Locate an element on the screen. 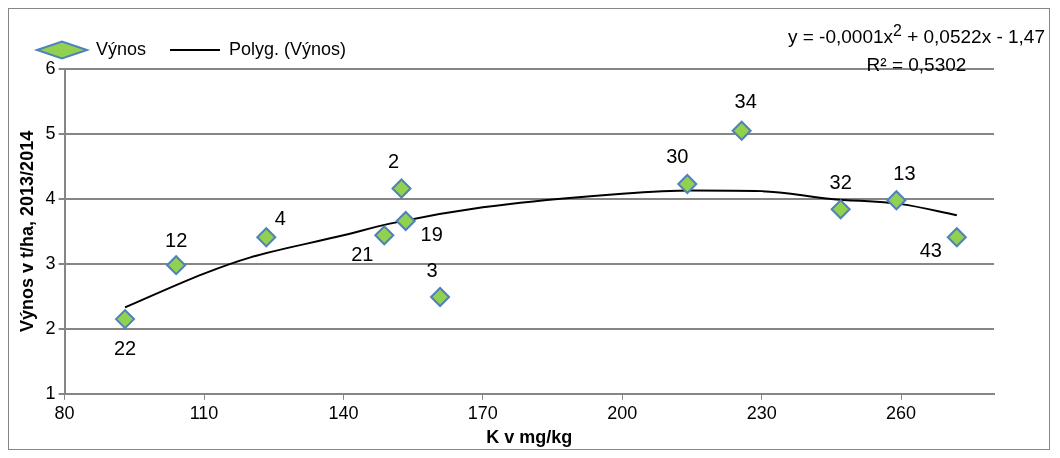 The width and height of the screenshot is (1060, 458). annotation: 34 is located at coordinates (745, 101).